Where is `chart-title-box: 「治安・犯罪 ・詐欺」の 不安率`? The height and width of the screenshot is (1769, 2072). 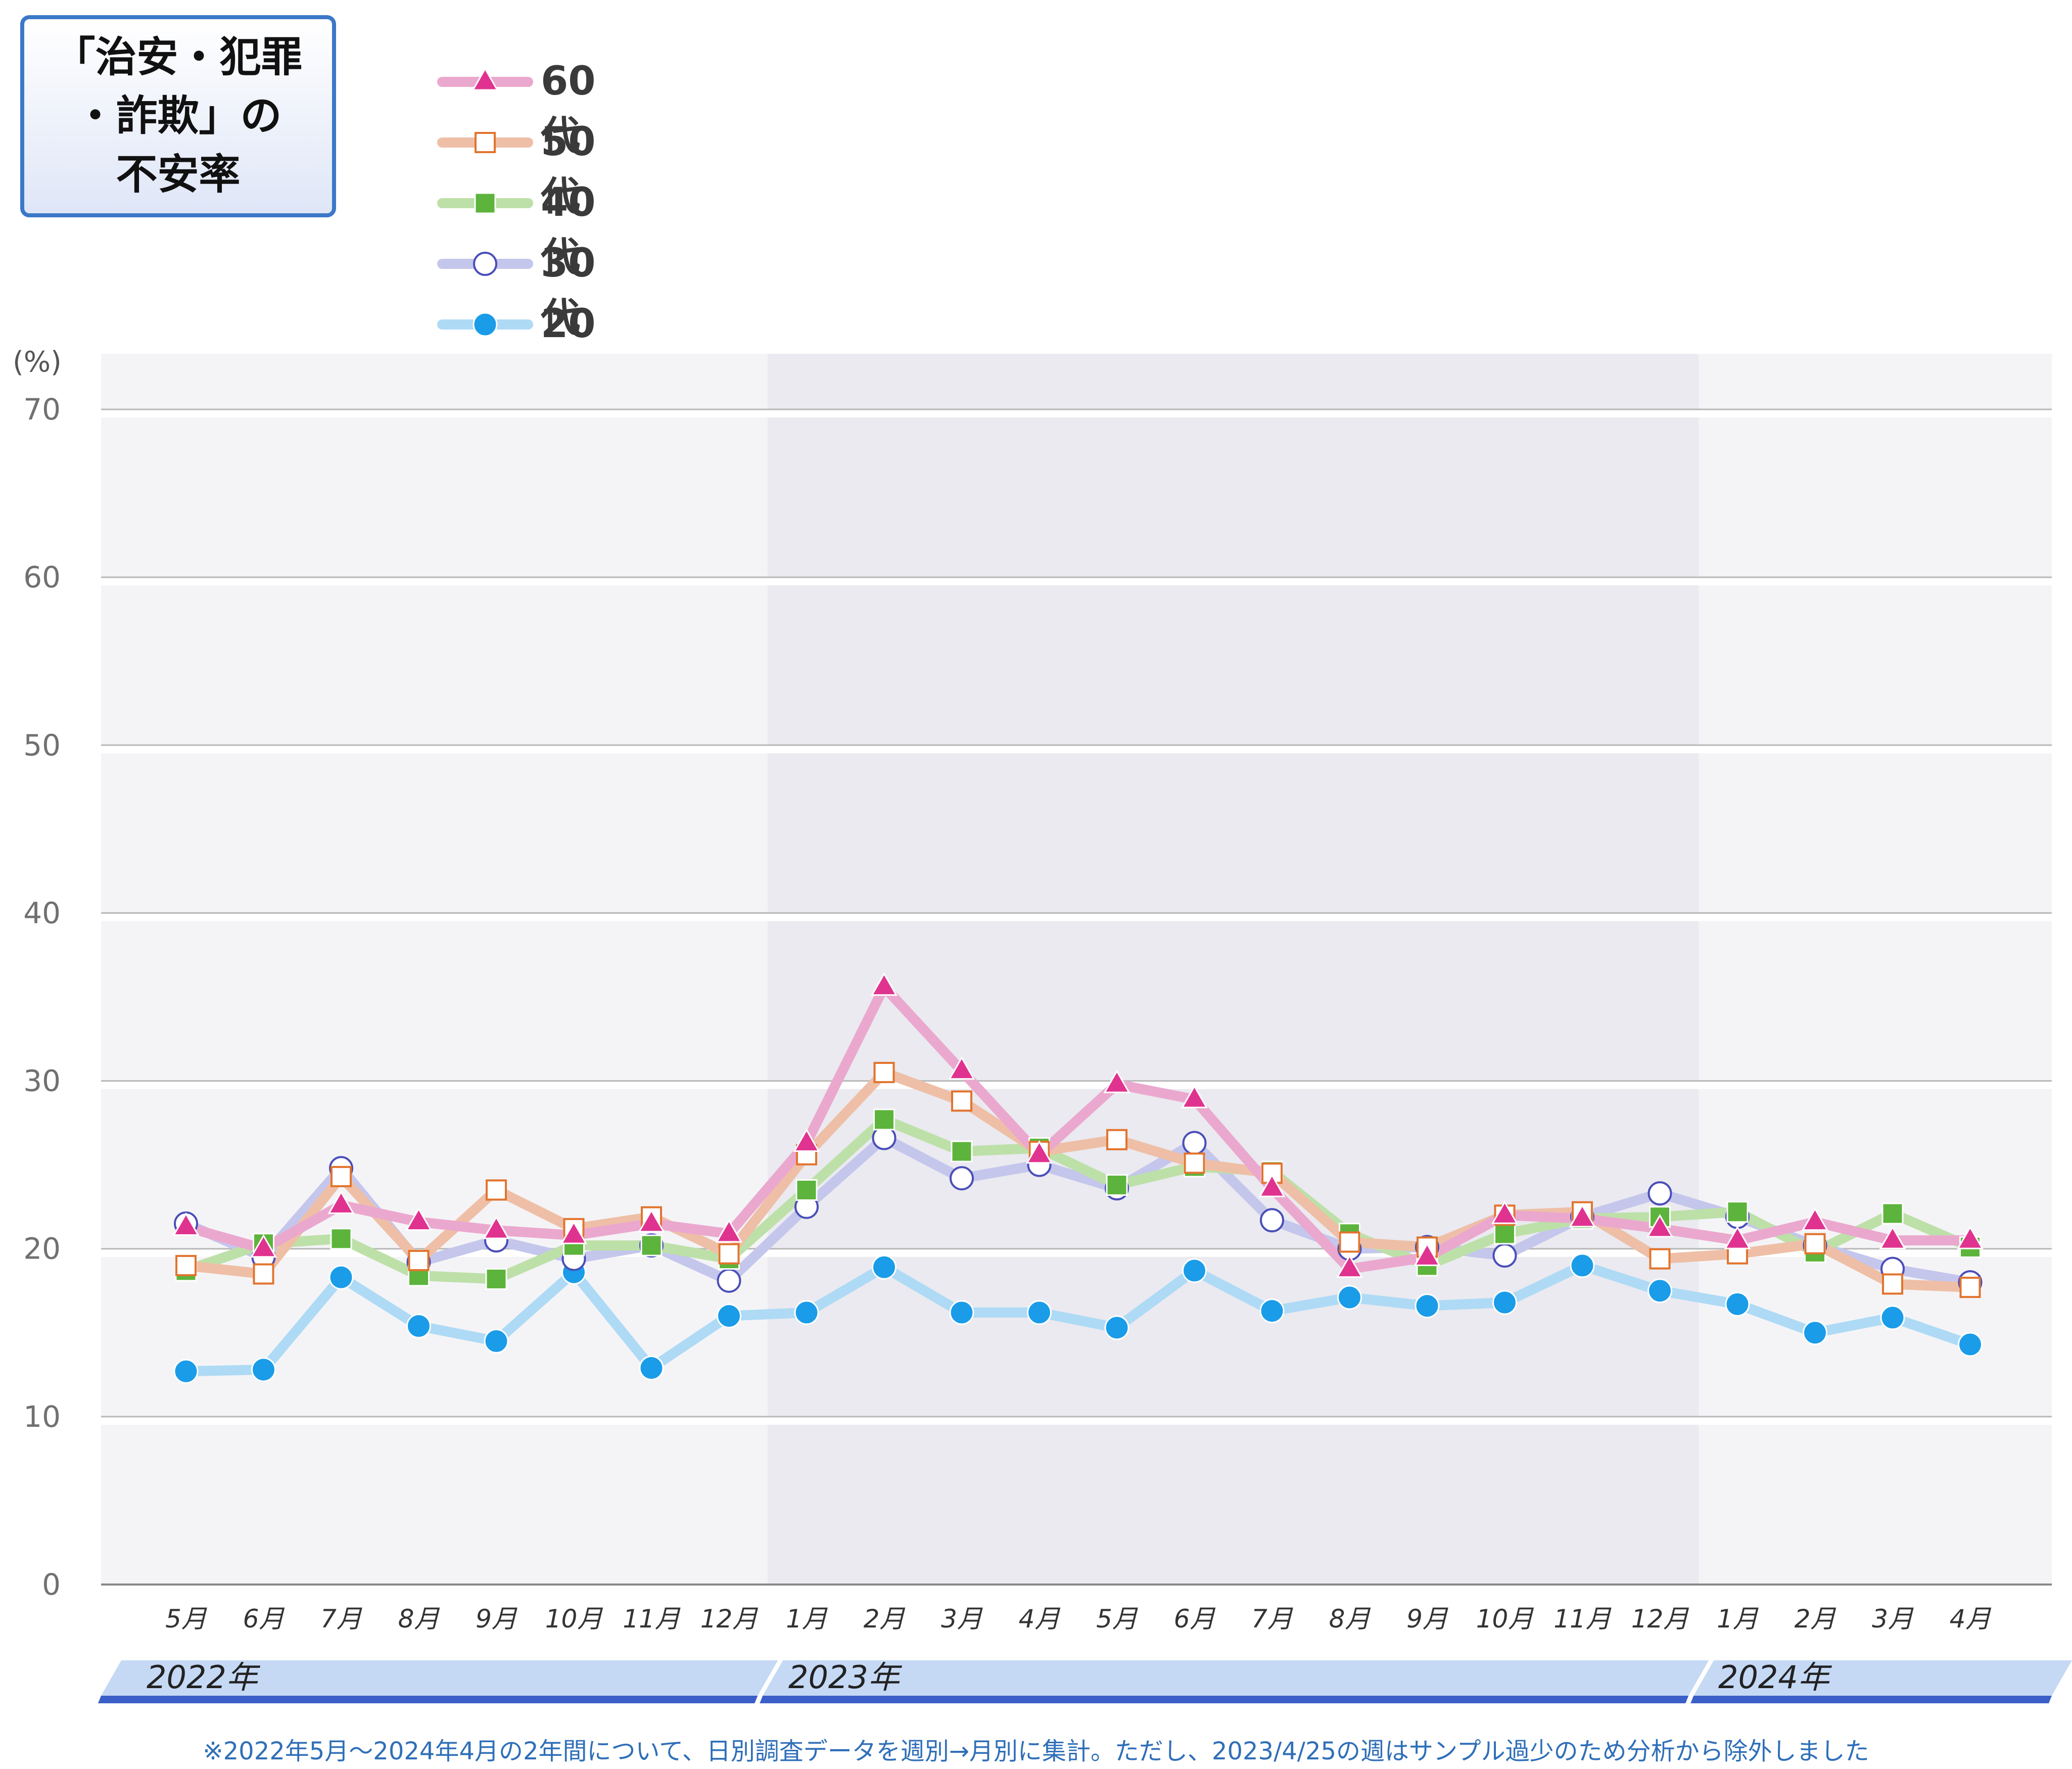 chart-title-box: 「治安・犯罪 ・詐欺」の 不安率 is located at coordinates (178, 116).